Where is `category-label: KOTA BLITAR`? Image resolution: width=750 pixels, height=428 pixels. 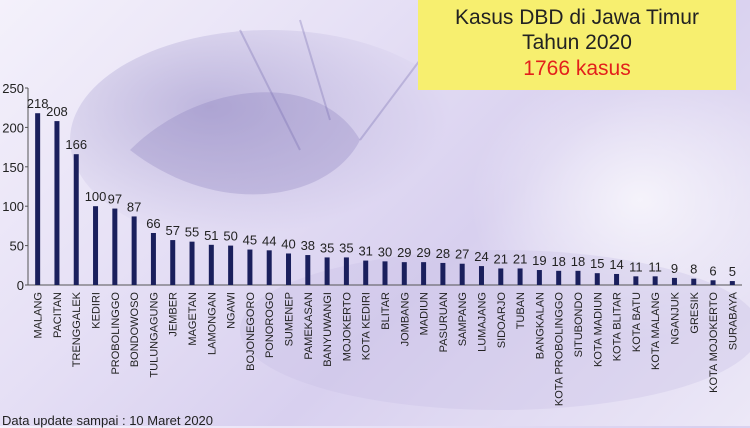
category-label: KOTA BLITAR is located at coordinates (618, 326).